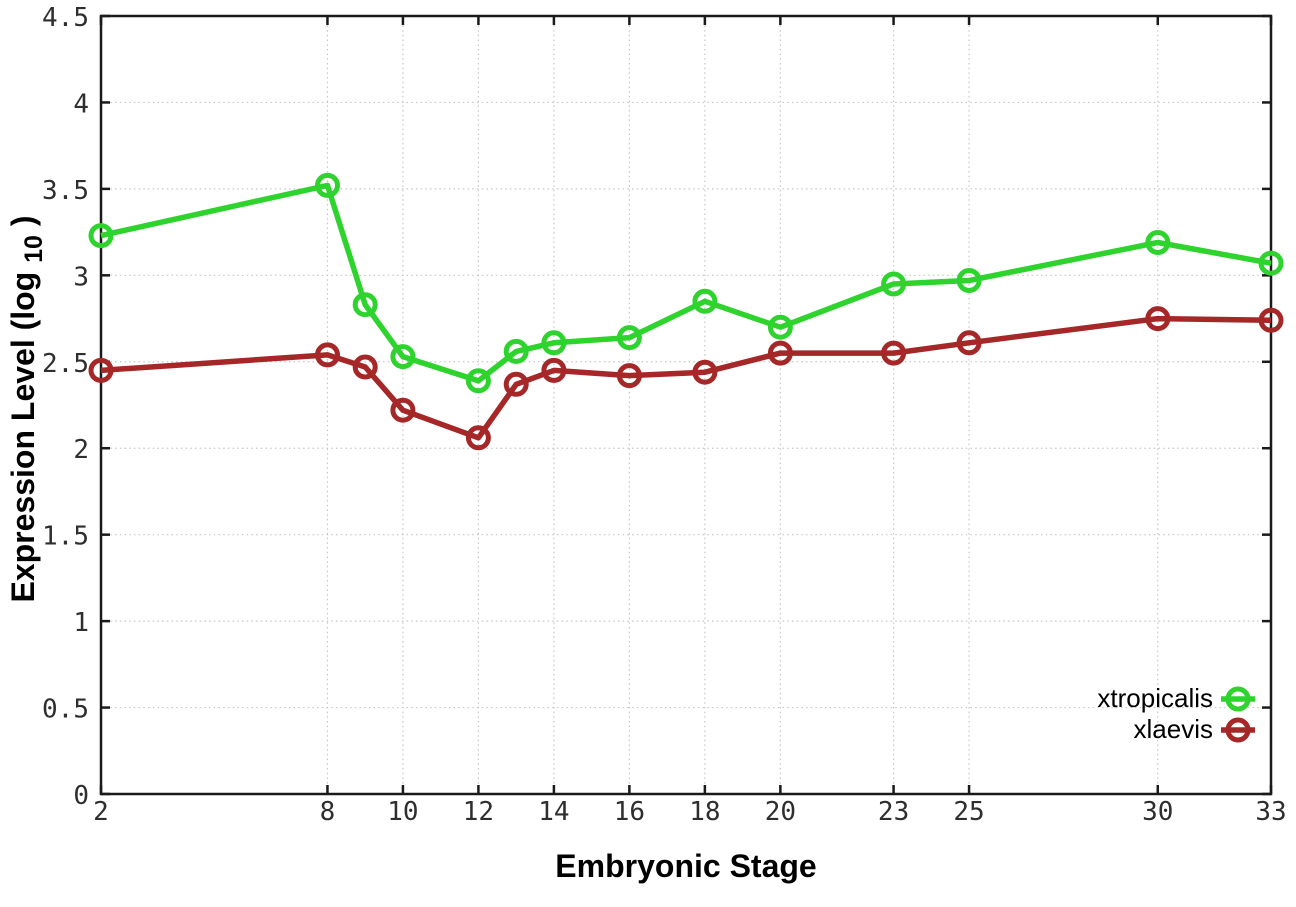  What do you see at coordinates (968, 812) in the screenshot?
I see `x-tick-label: 25` at bounding box center [968, 812].